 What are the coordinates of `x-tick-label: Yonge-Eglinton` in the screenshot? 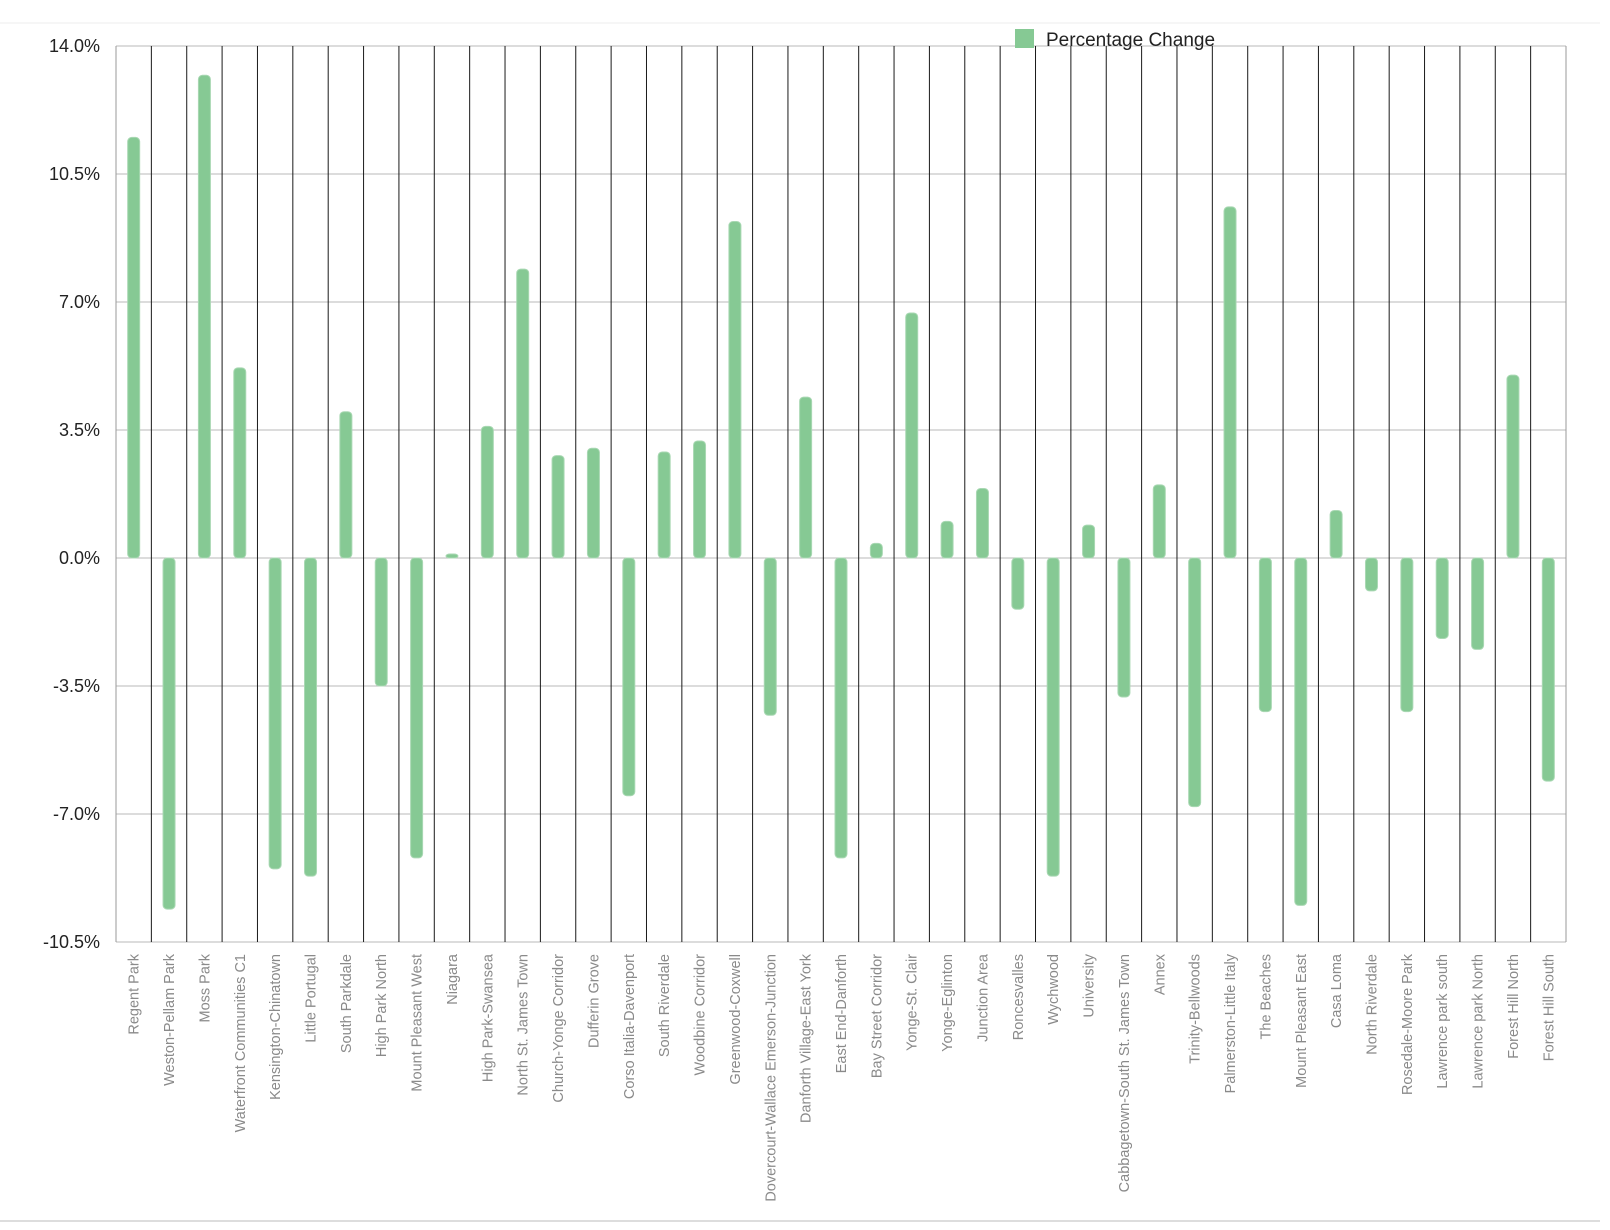 It's located at (948, 1003).